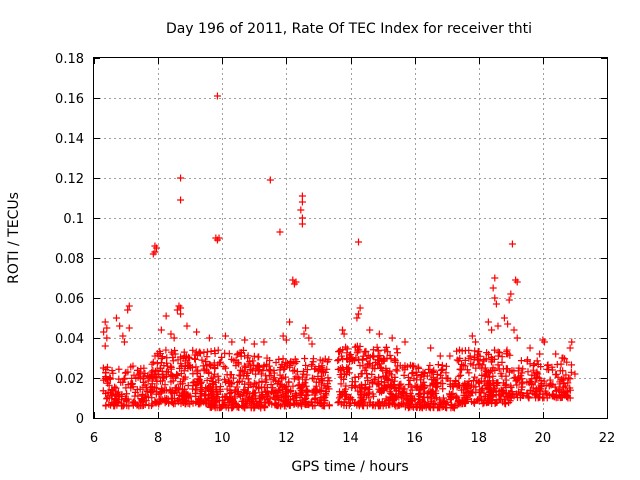 Image resolution: width=640 pixels, height=480 pixels. Describe the element at coordinates (69, 299) in the screenshot. I see `y-tick-label: 0.06` at that location.